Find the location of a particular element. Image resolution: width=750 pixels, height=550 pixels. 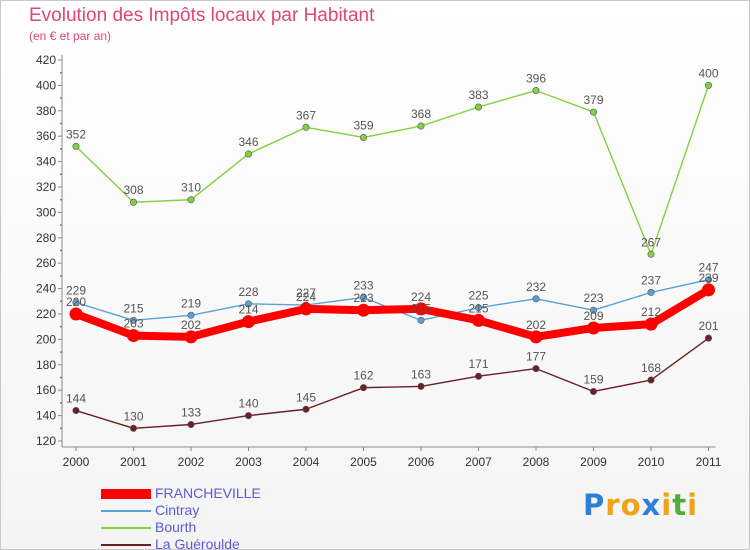

x-tick-label: 2010 is located at coordinates (651, 462).